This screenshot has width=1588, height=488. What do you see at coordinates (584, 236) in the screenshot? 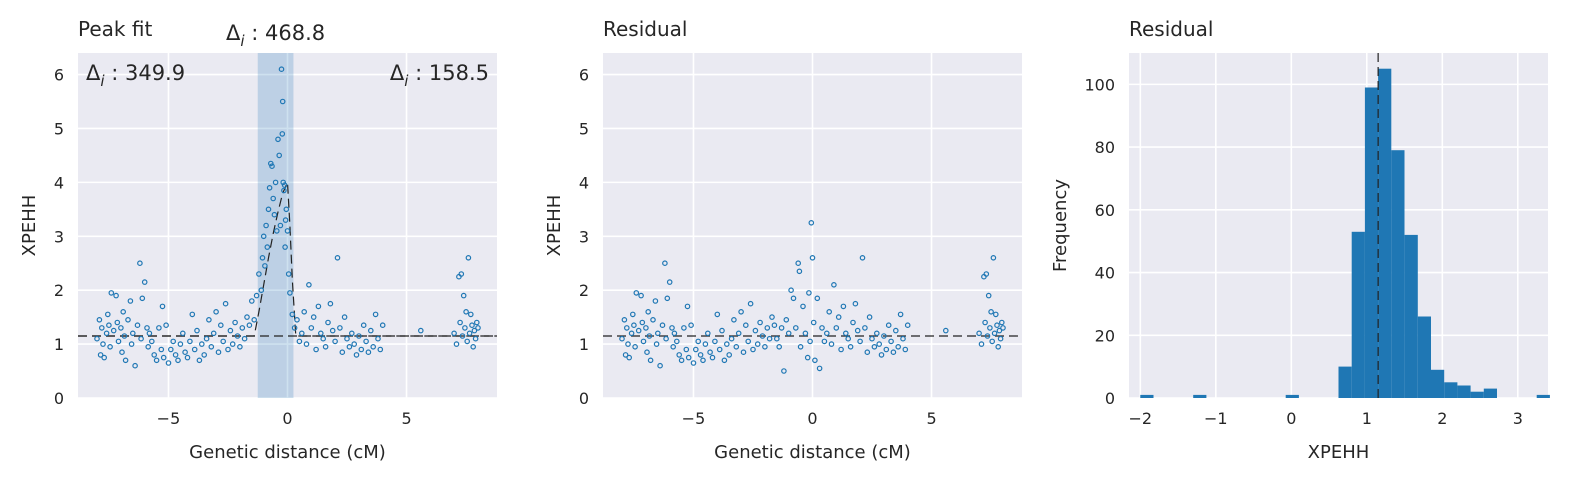
I see `y-tick-label: 3` at bounding box center [584, 236].